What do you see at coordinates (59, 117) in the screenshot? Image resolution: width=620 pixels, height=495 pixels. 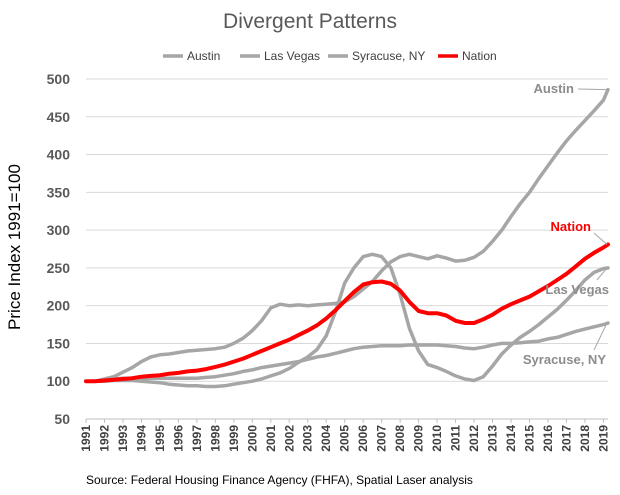 I see `y-tick-label: 450` at bounding box center [59, 117].